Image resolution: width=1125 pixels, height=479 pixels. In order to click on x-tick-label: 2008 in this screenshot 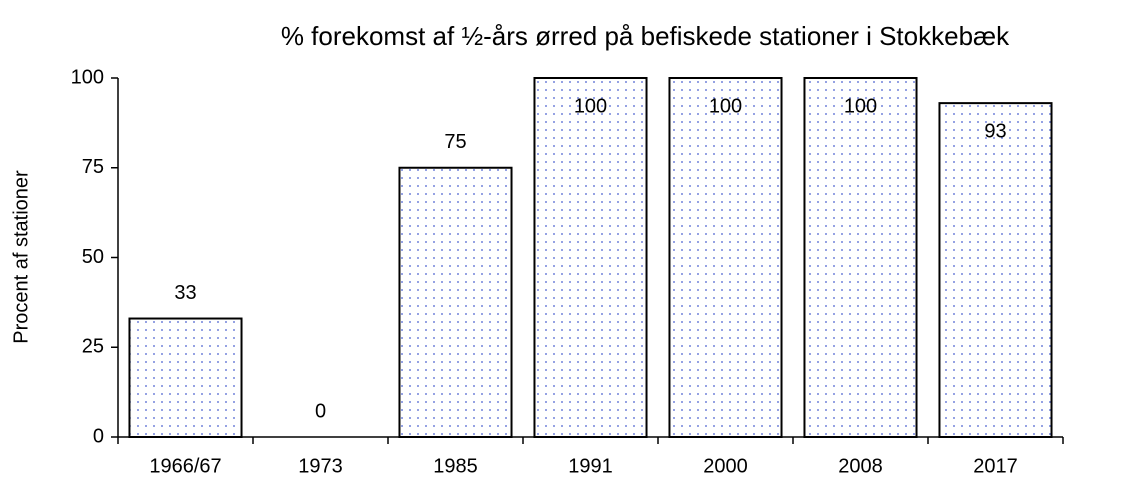, I will do `click(860, 466)`.